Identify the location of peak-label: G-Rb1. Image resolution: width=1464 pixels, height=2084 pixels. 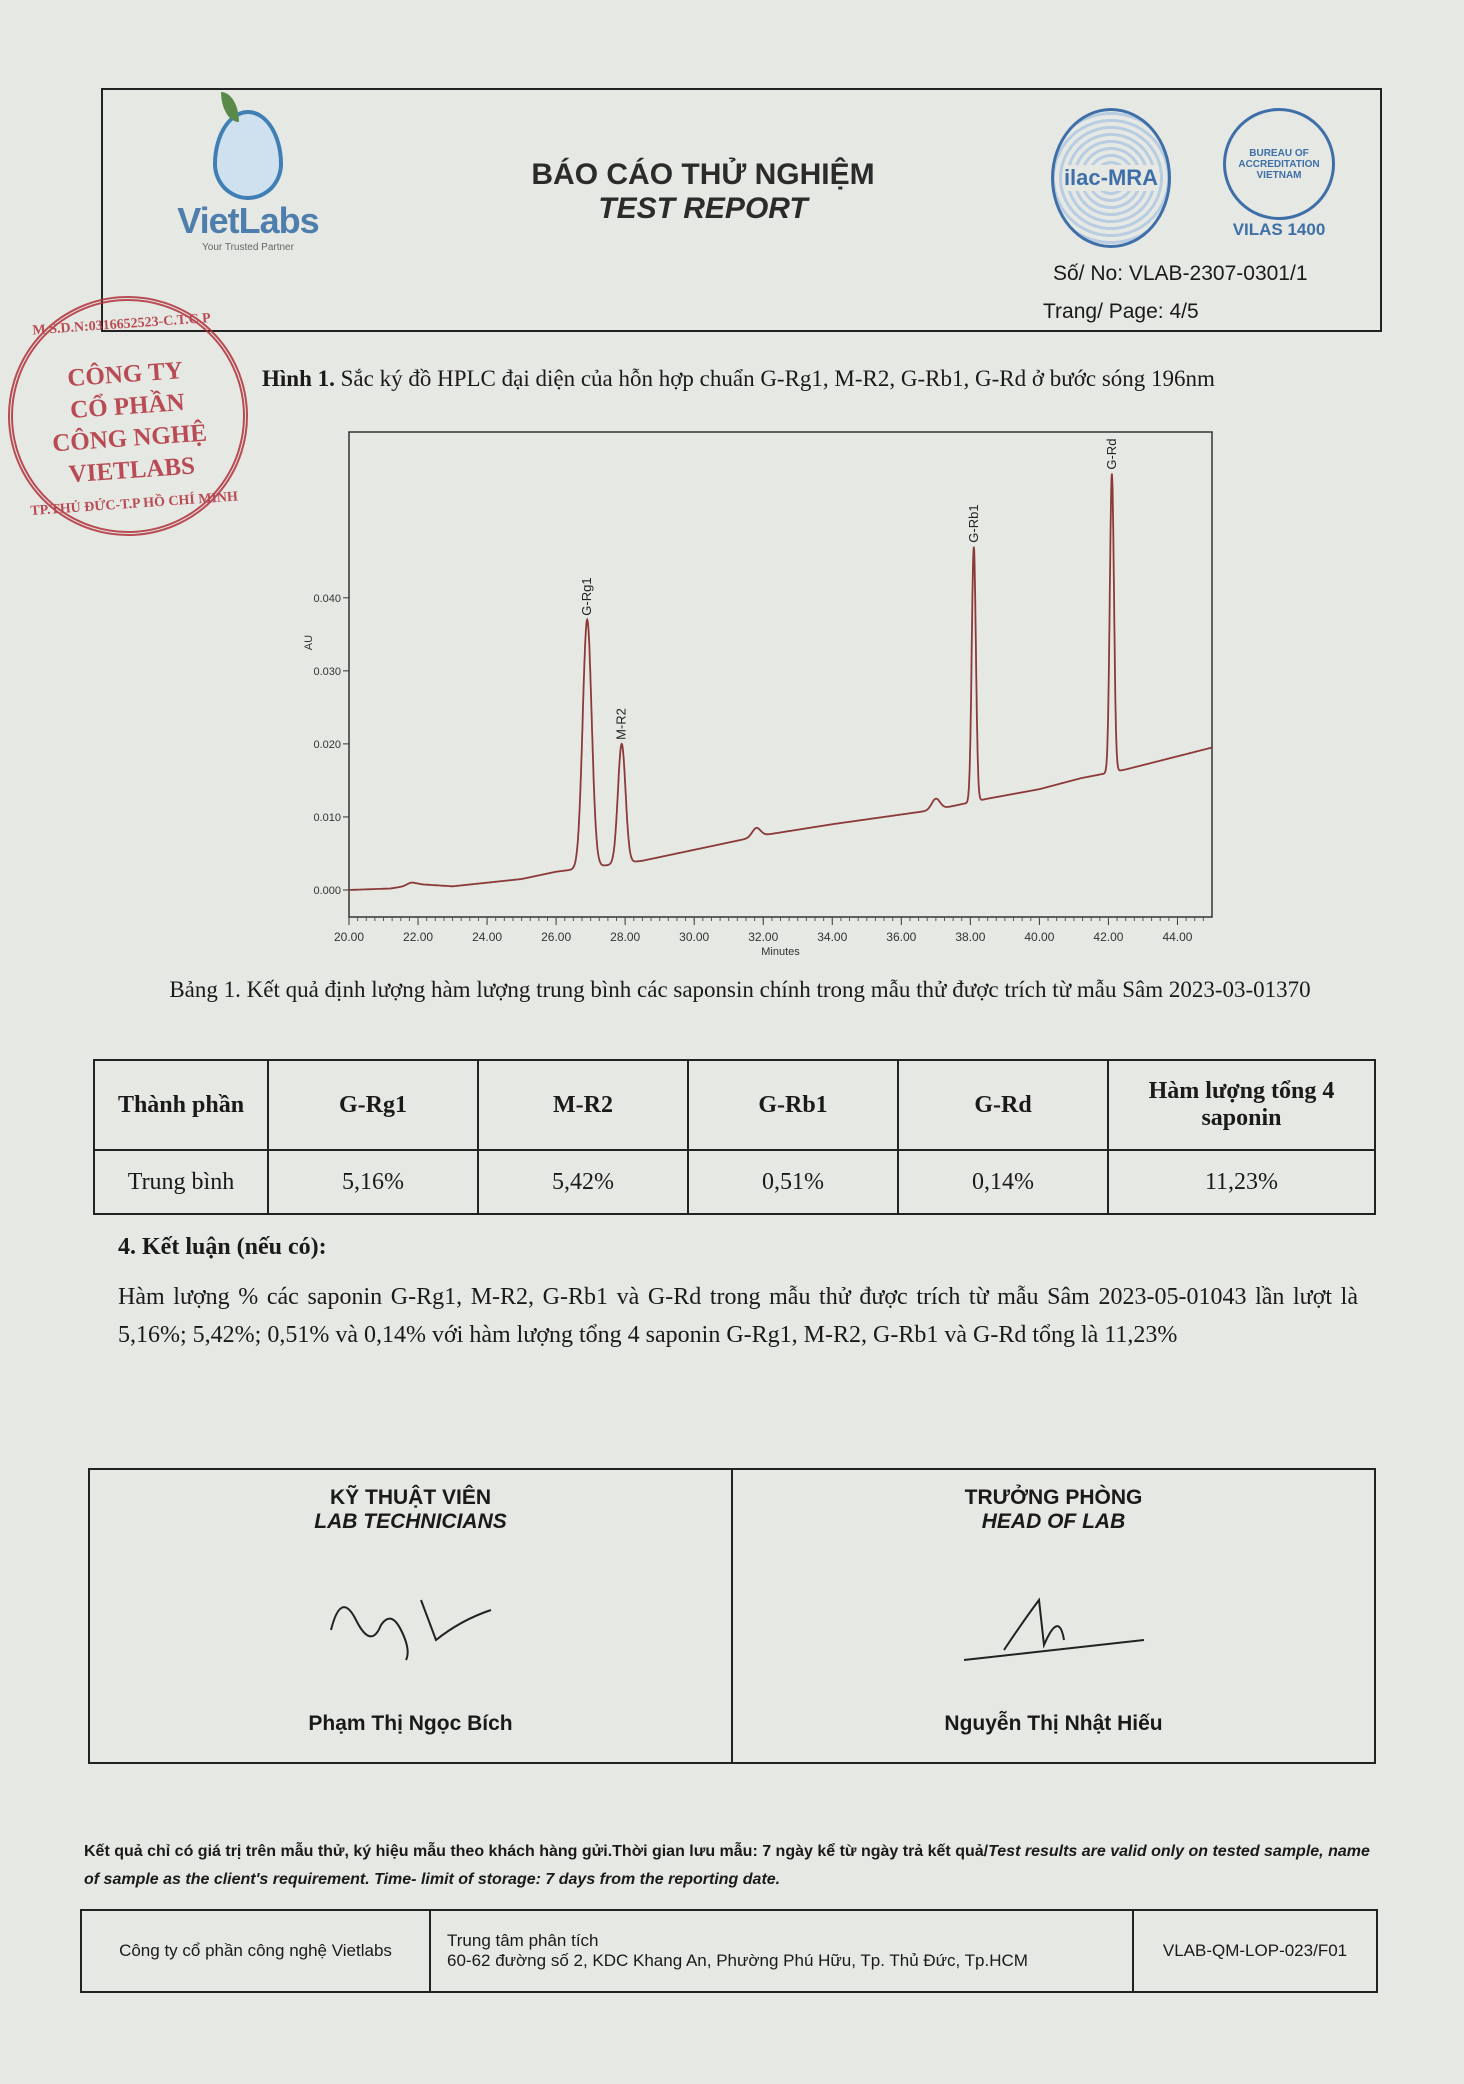
(973, 523).